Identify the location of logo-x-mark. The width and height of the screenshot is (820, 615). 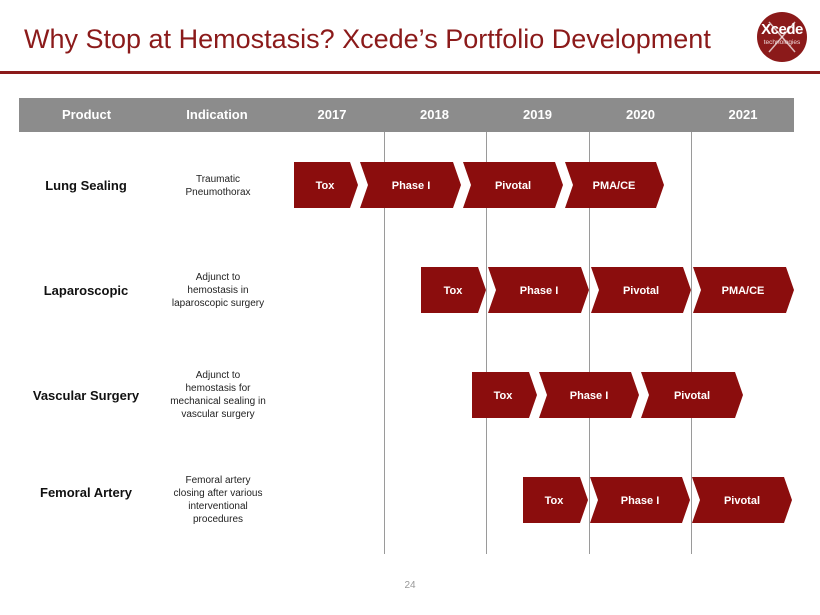
(782, 37).